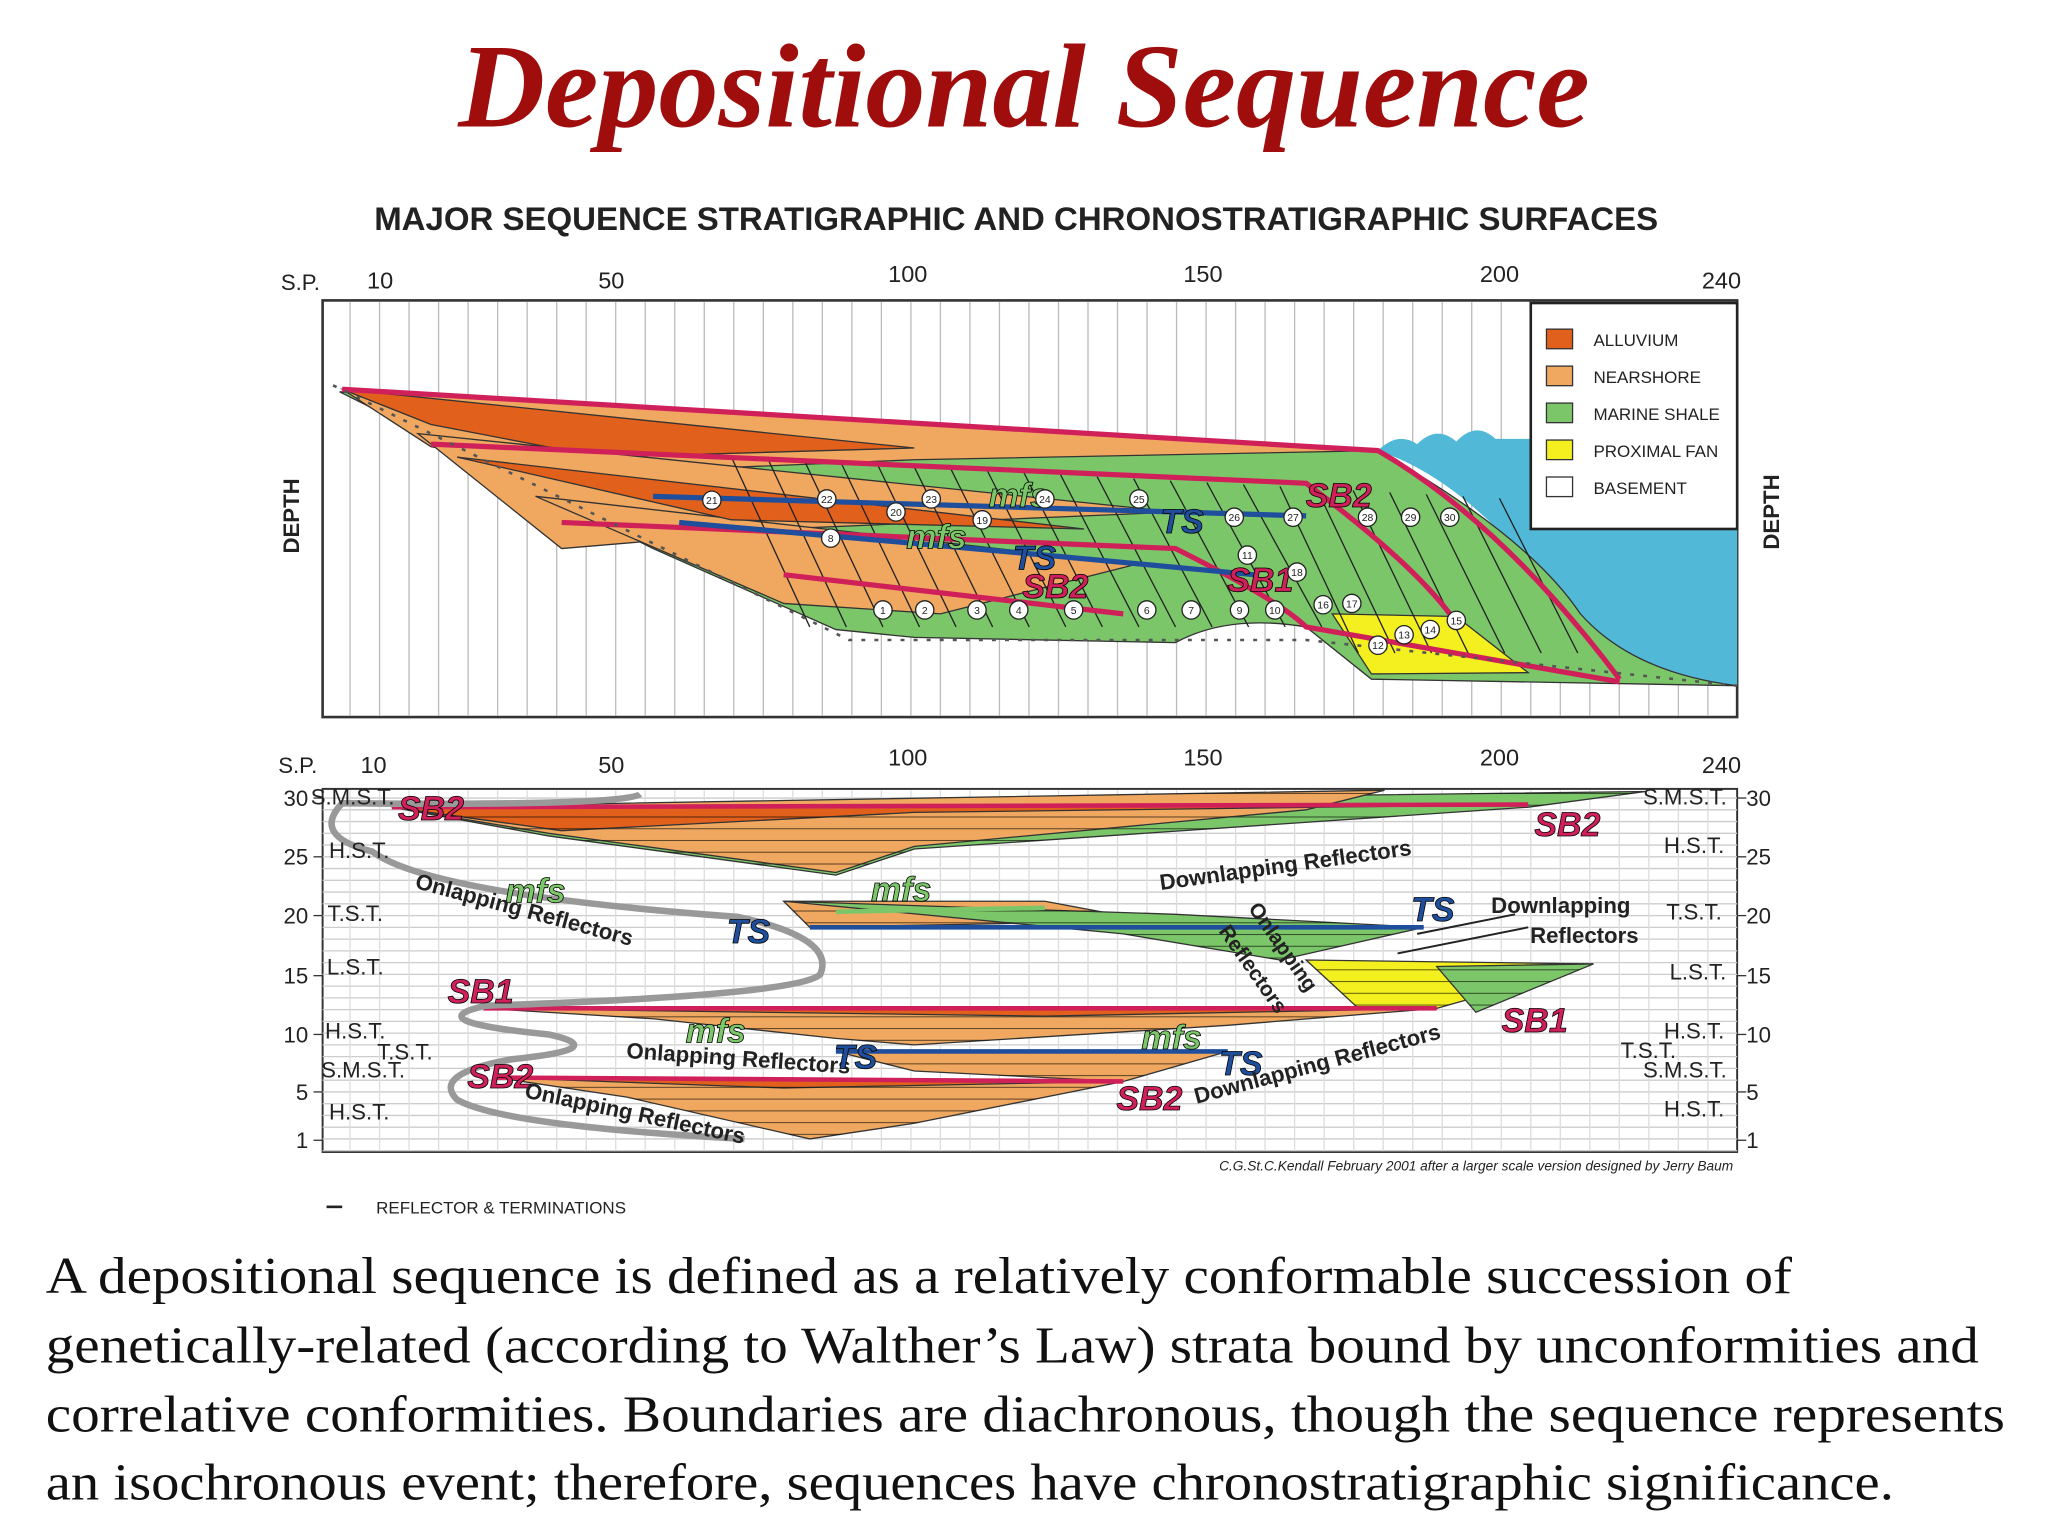  Describe the element at coordinates (1023, 86) in the screenshot. I see `slide-title: Depositional Sequence` at that location.